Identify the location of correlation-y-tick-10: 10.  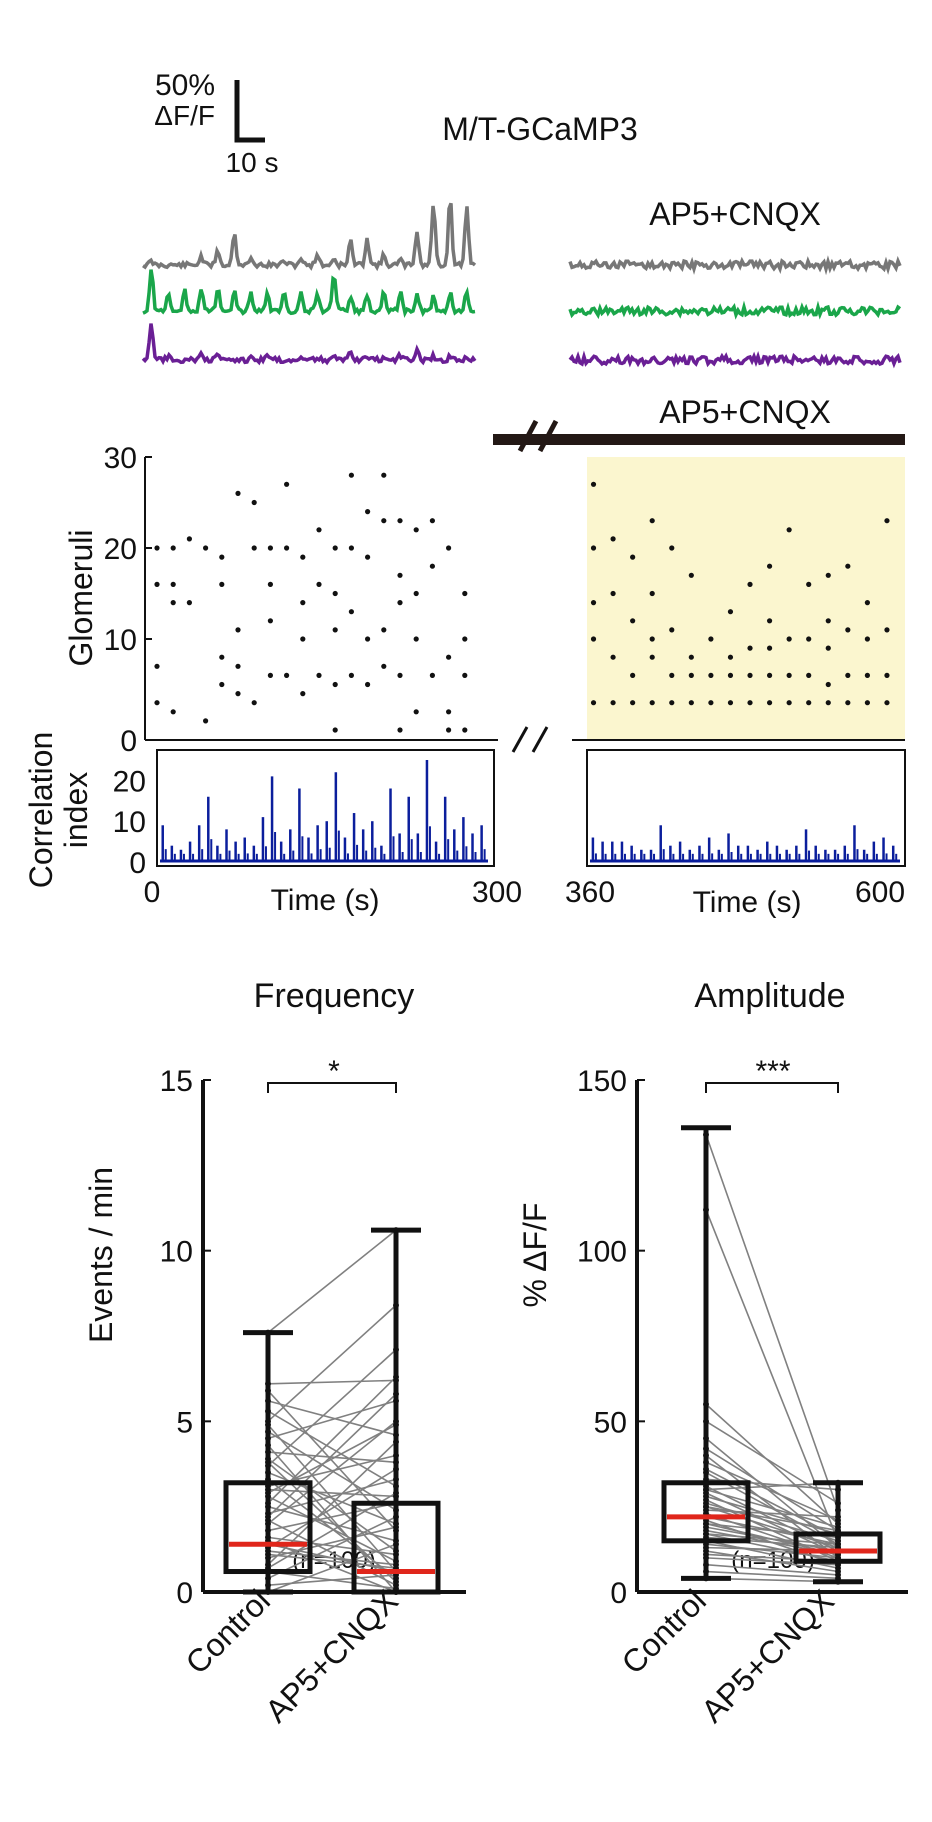
(129, 822).